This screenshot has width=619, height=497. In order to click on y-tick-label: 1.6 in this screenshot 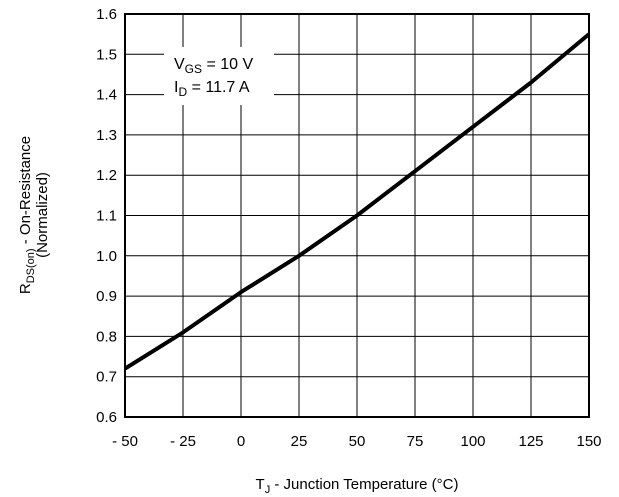, I will do `click(106, 14)`.